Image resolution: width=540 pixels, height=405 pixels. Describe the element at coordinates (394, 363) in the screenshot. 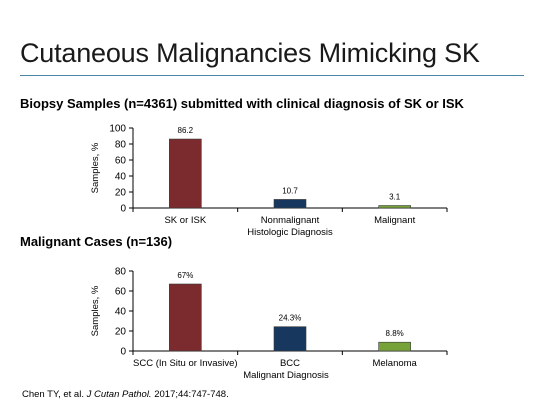

I see `x-category-label: Melanoma` at that location.